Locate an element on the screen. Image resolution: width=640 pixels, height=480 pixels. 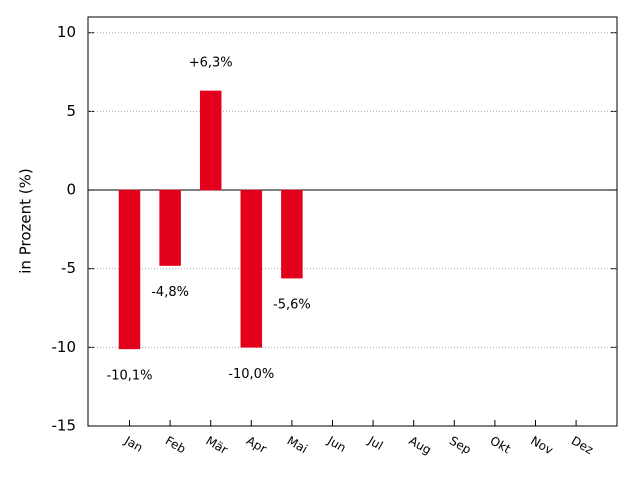
value-label: -4,8% is located at coordinates (170, 292).